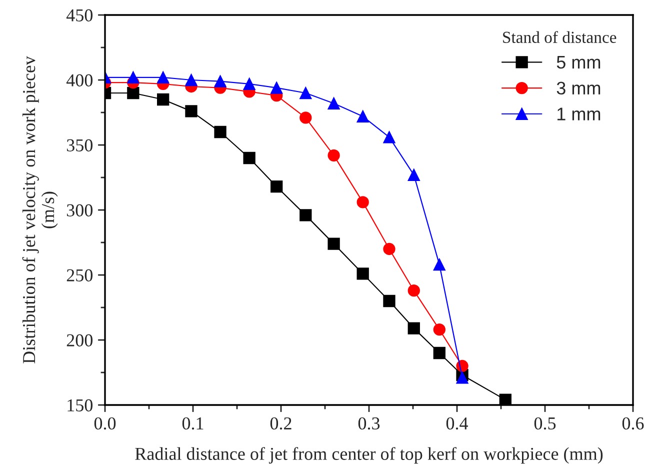 The image size is (658, 473). What do you see at coordinates (79, 340) in the screenshot?
I see `y-tick-label: 200` at bounding box center [79, 340].